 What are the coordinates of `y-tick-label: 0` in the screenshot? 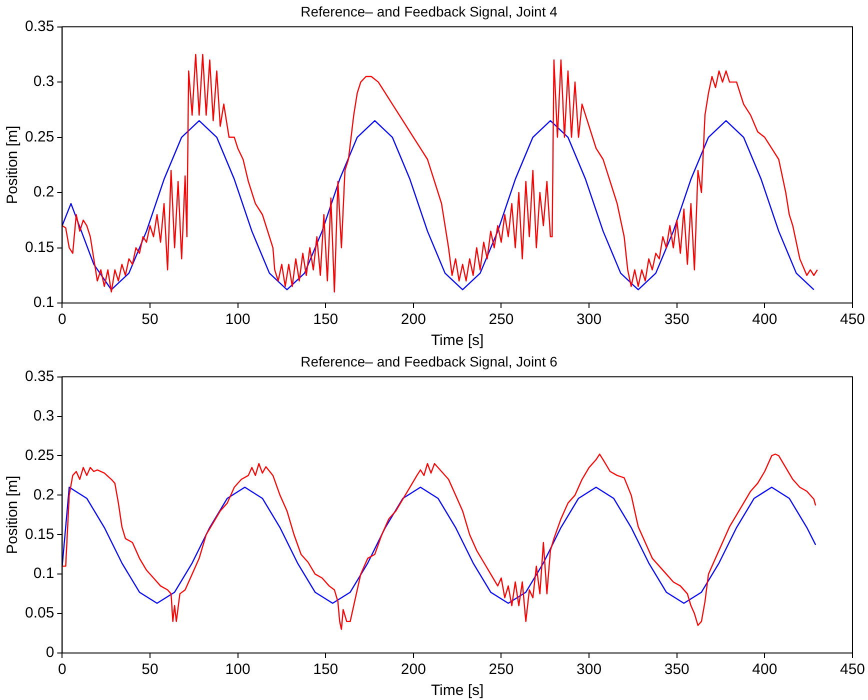 It's located at (50, 653).